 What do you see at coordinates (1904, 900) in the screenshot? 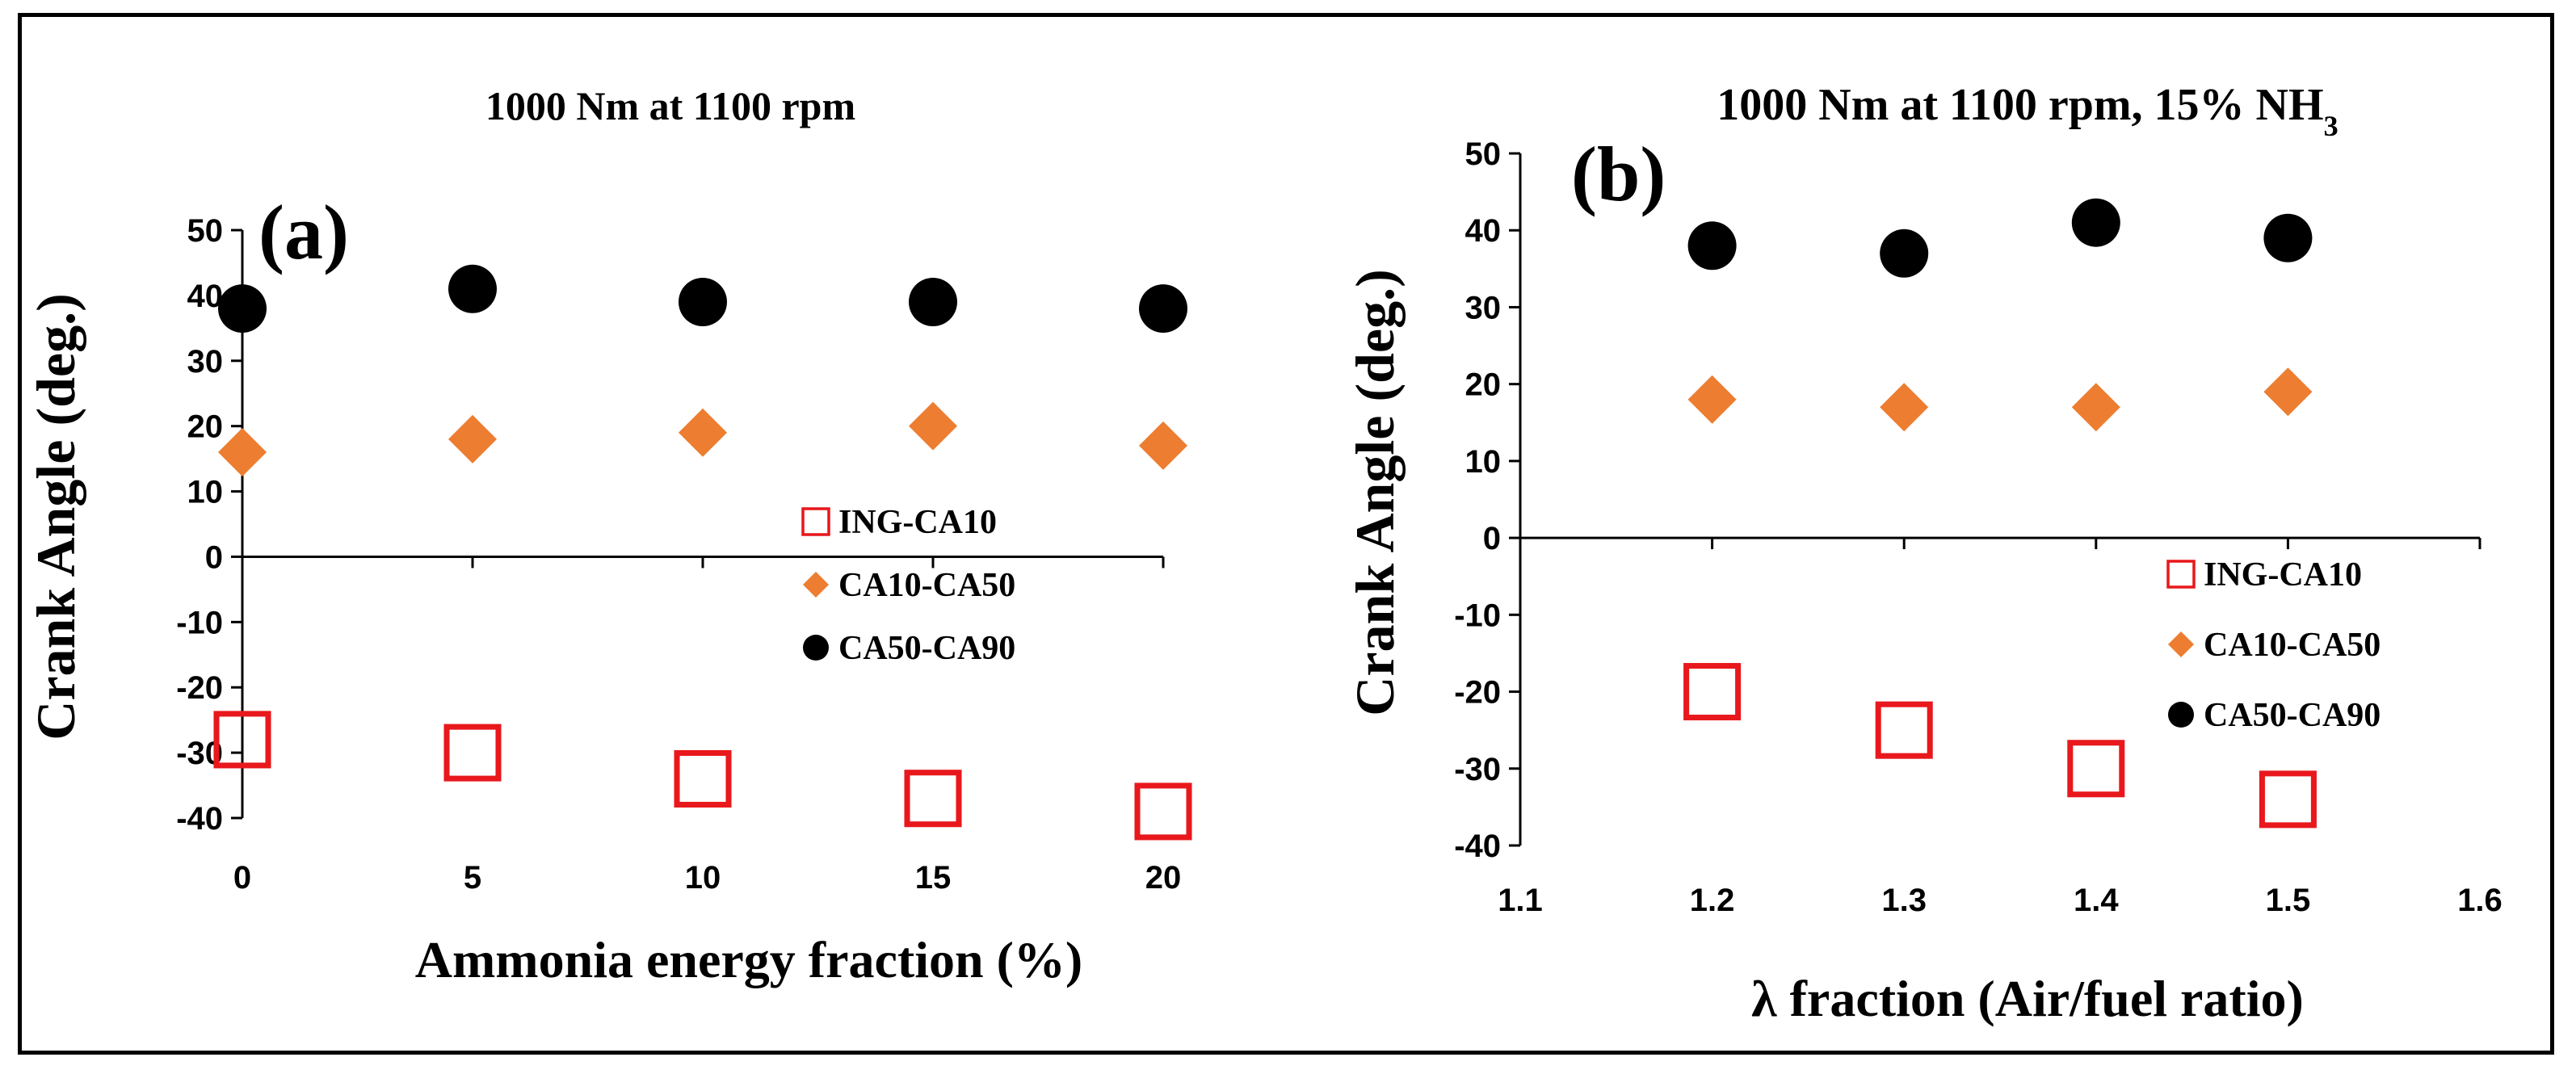
I see `x-tick-label: 1.3` at bounding box center [1904, 900].